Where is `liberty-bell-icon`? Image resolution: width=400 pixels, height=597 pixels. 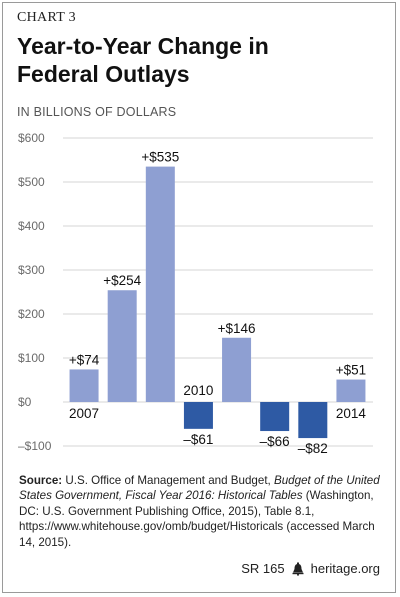
liberty-bell-icon is located at coordinates (298, 569).